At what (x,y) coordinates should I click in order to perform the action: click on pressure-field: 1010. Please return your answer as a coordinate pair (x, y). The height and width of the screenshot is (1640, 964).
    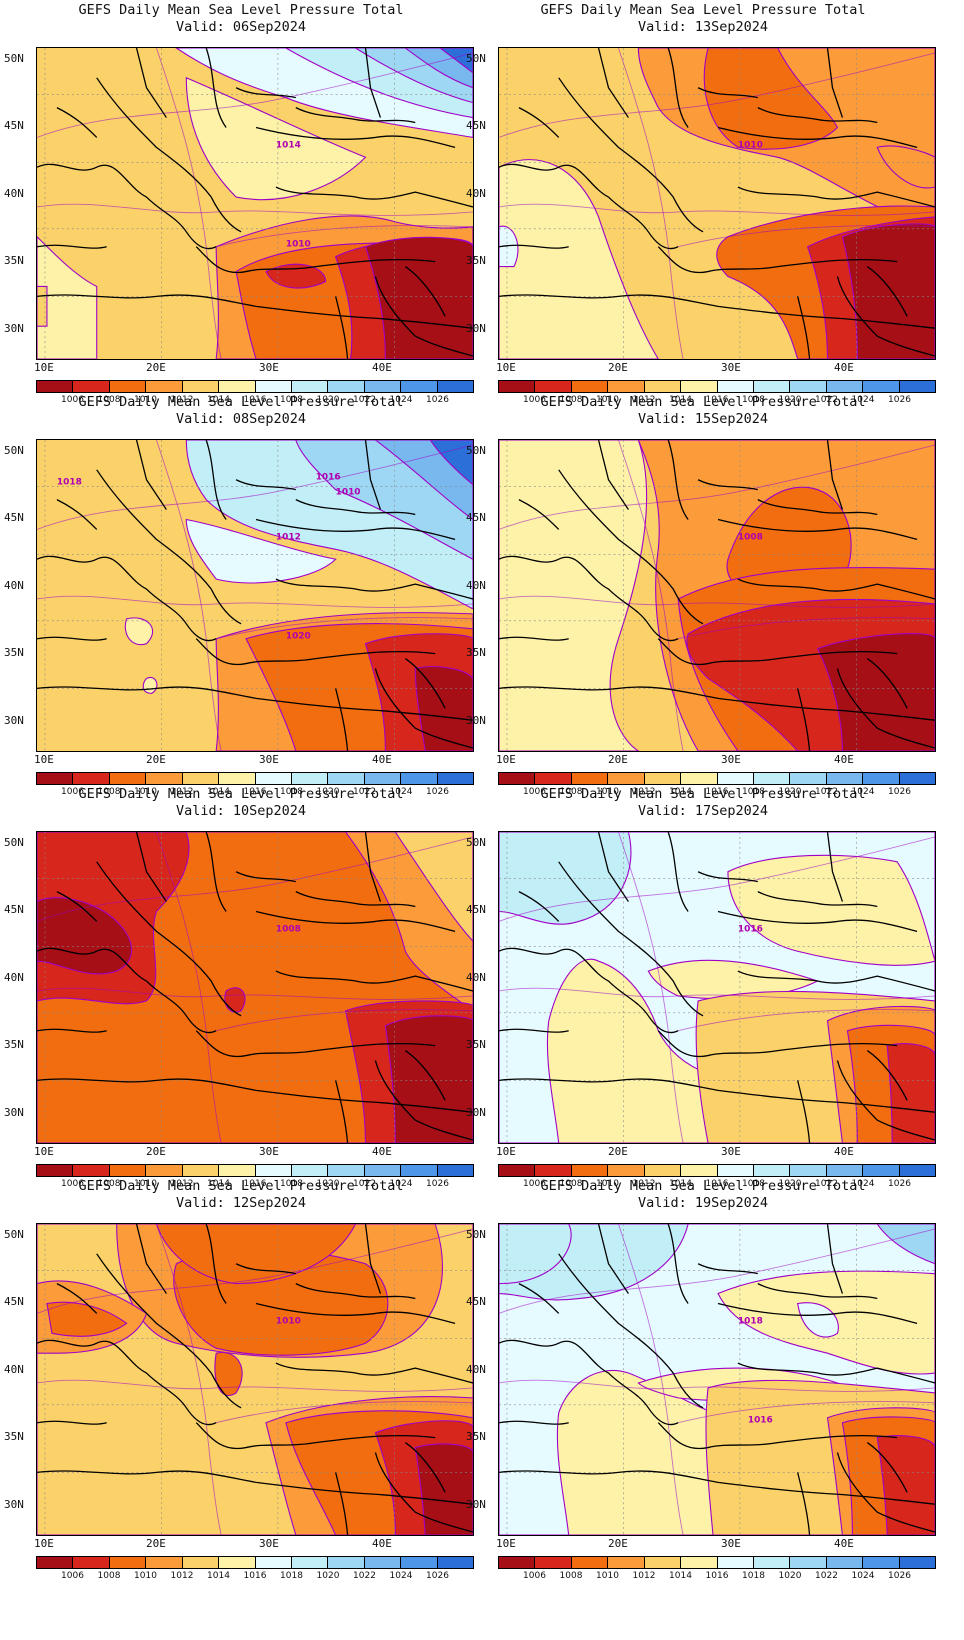
    Looking at the image, I should click on (255, 1379).